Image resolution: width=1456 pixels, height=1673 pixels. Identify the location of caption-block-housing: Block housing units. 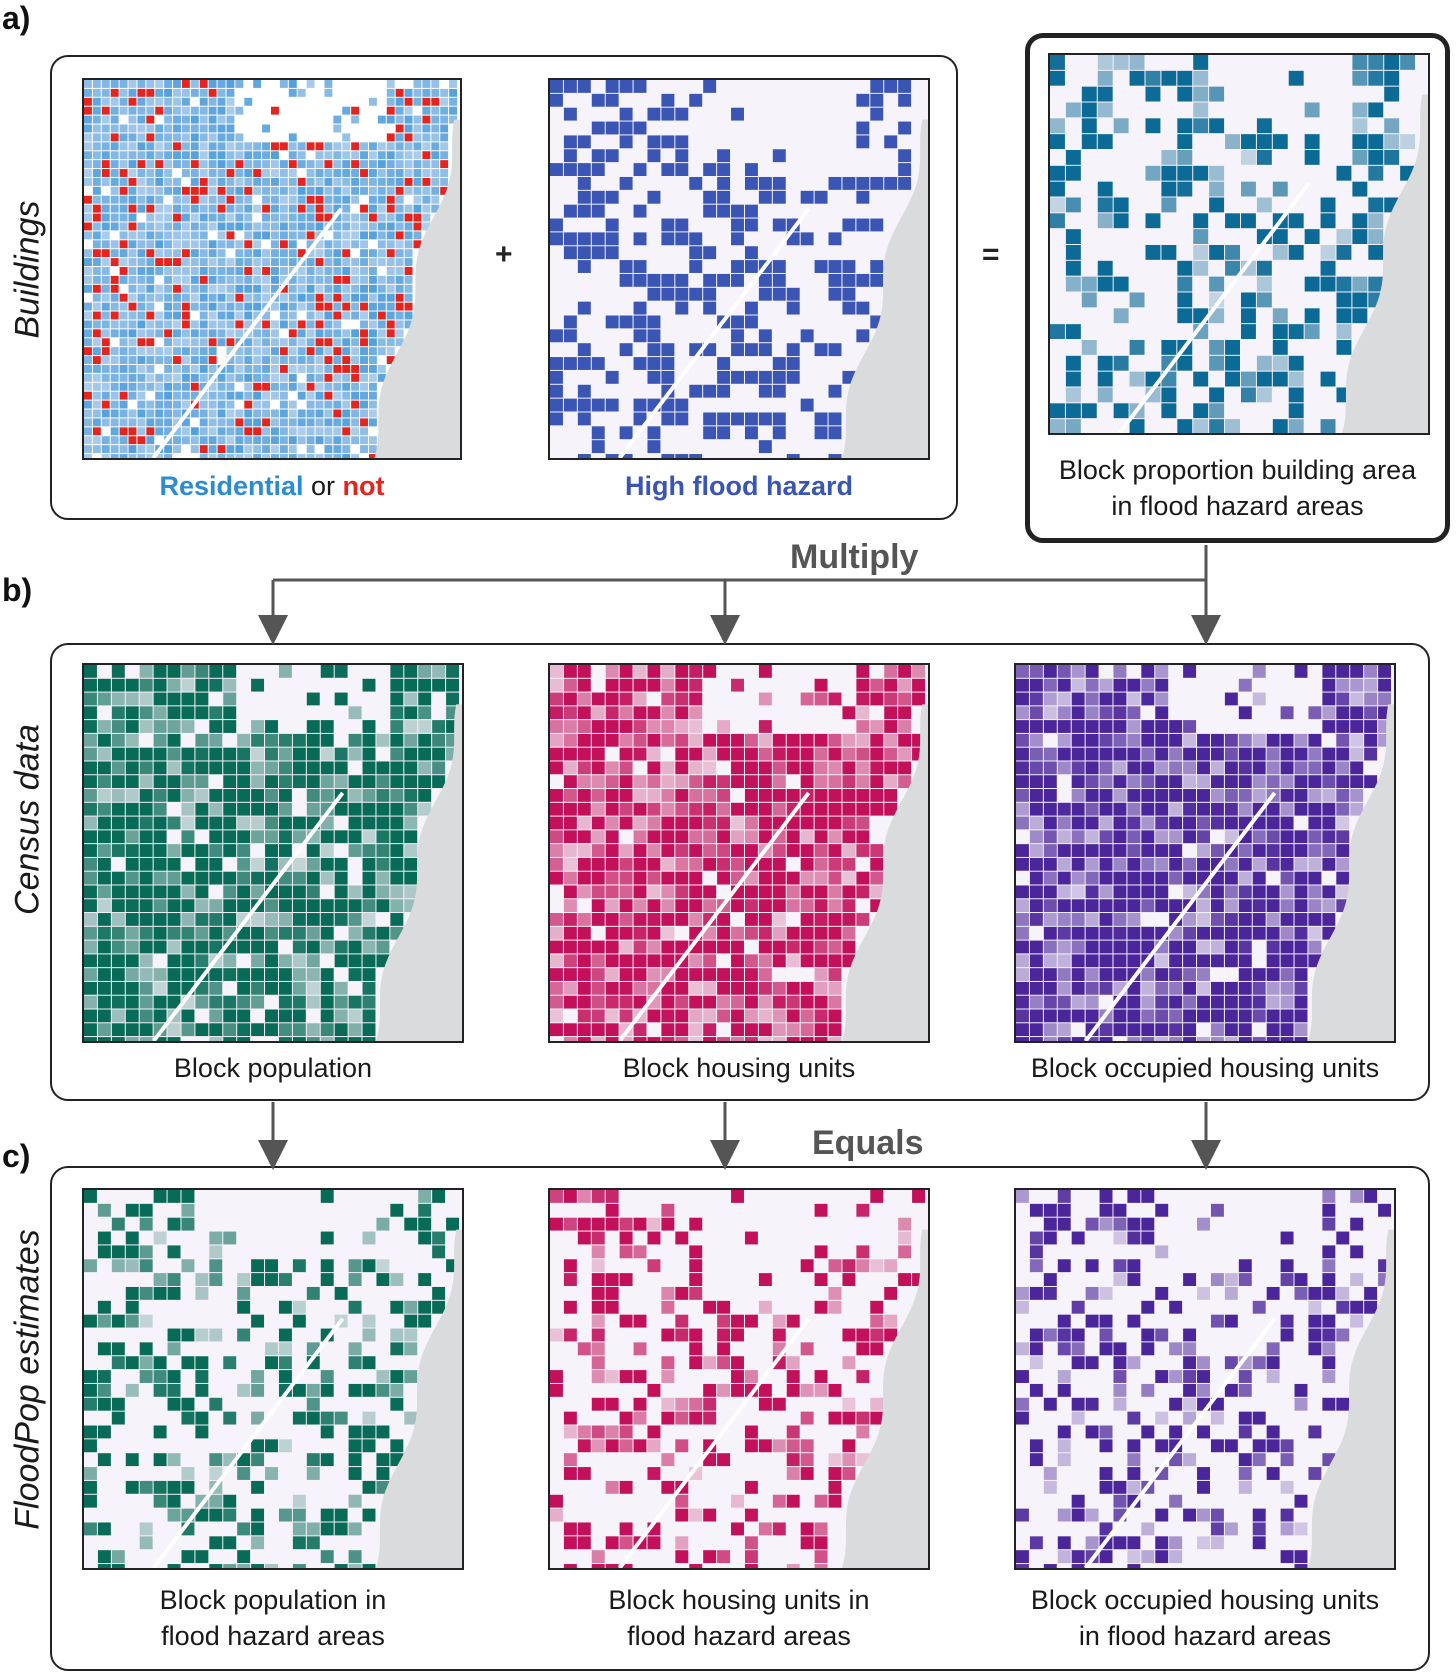
(739, 1068).